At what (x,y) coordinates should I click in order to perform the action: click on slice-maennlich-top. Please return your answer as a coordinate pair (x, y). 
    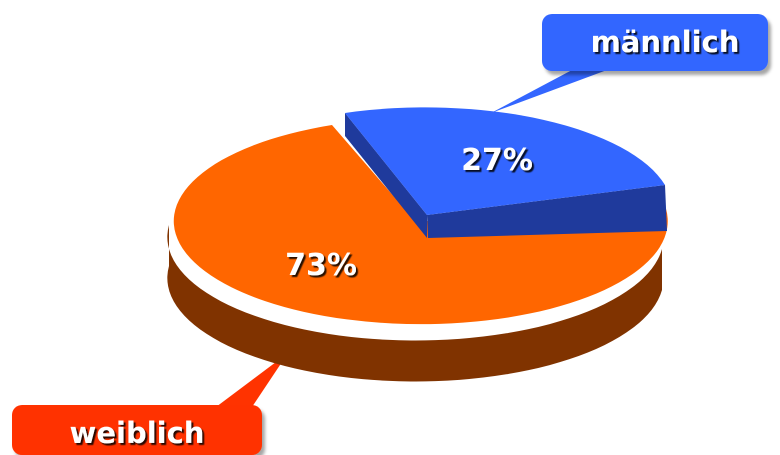
    Looking at the image, I should click on (505, 161).